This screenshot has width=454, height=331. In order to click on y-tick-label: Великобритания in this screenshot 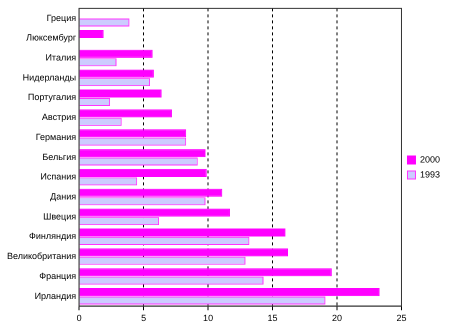, I will do `click(41, 256)`.